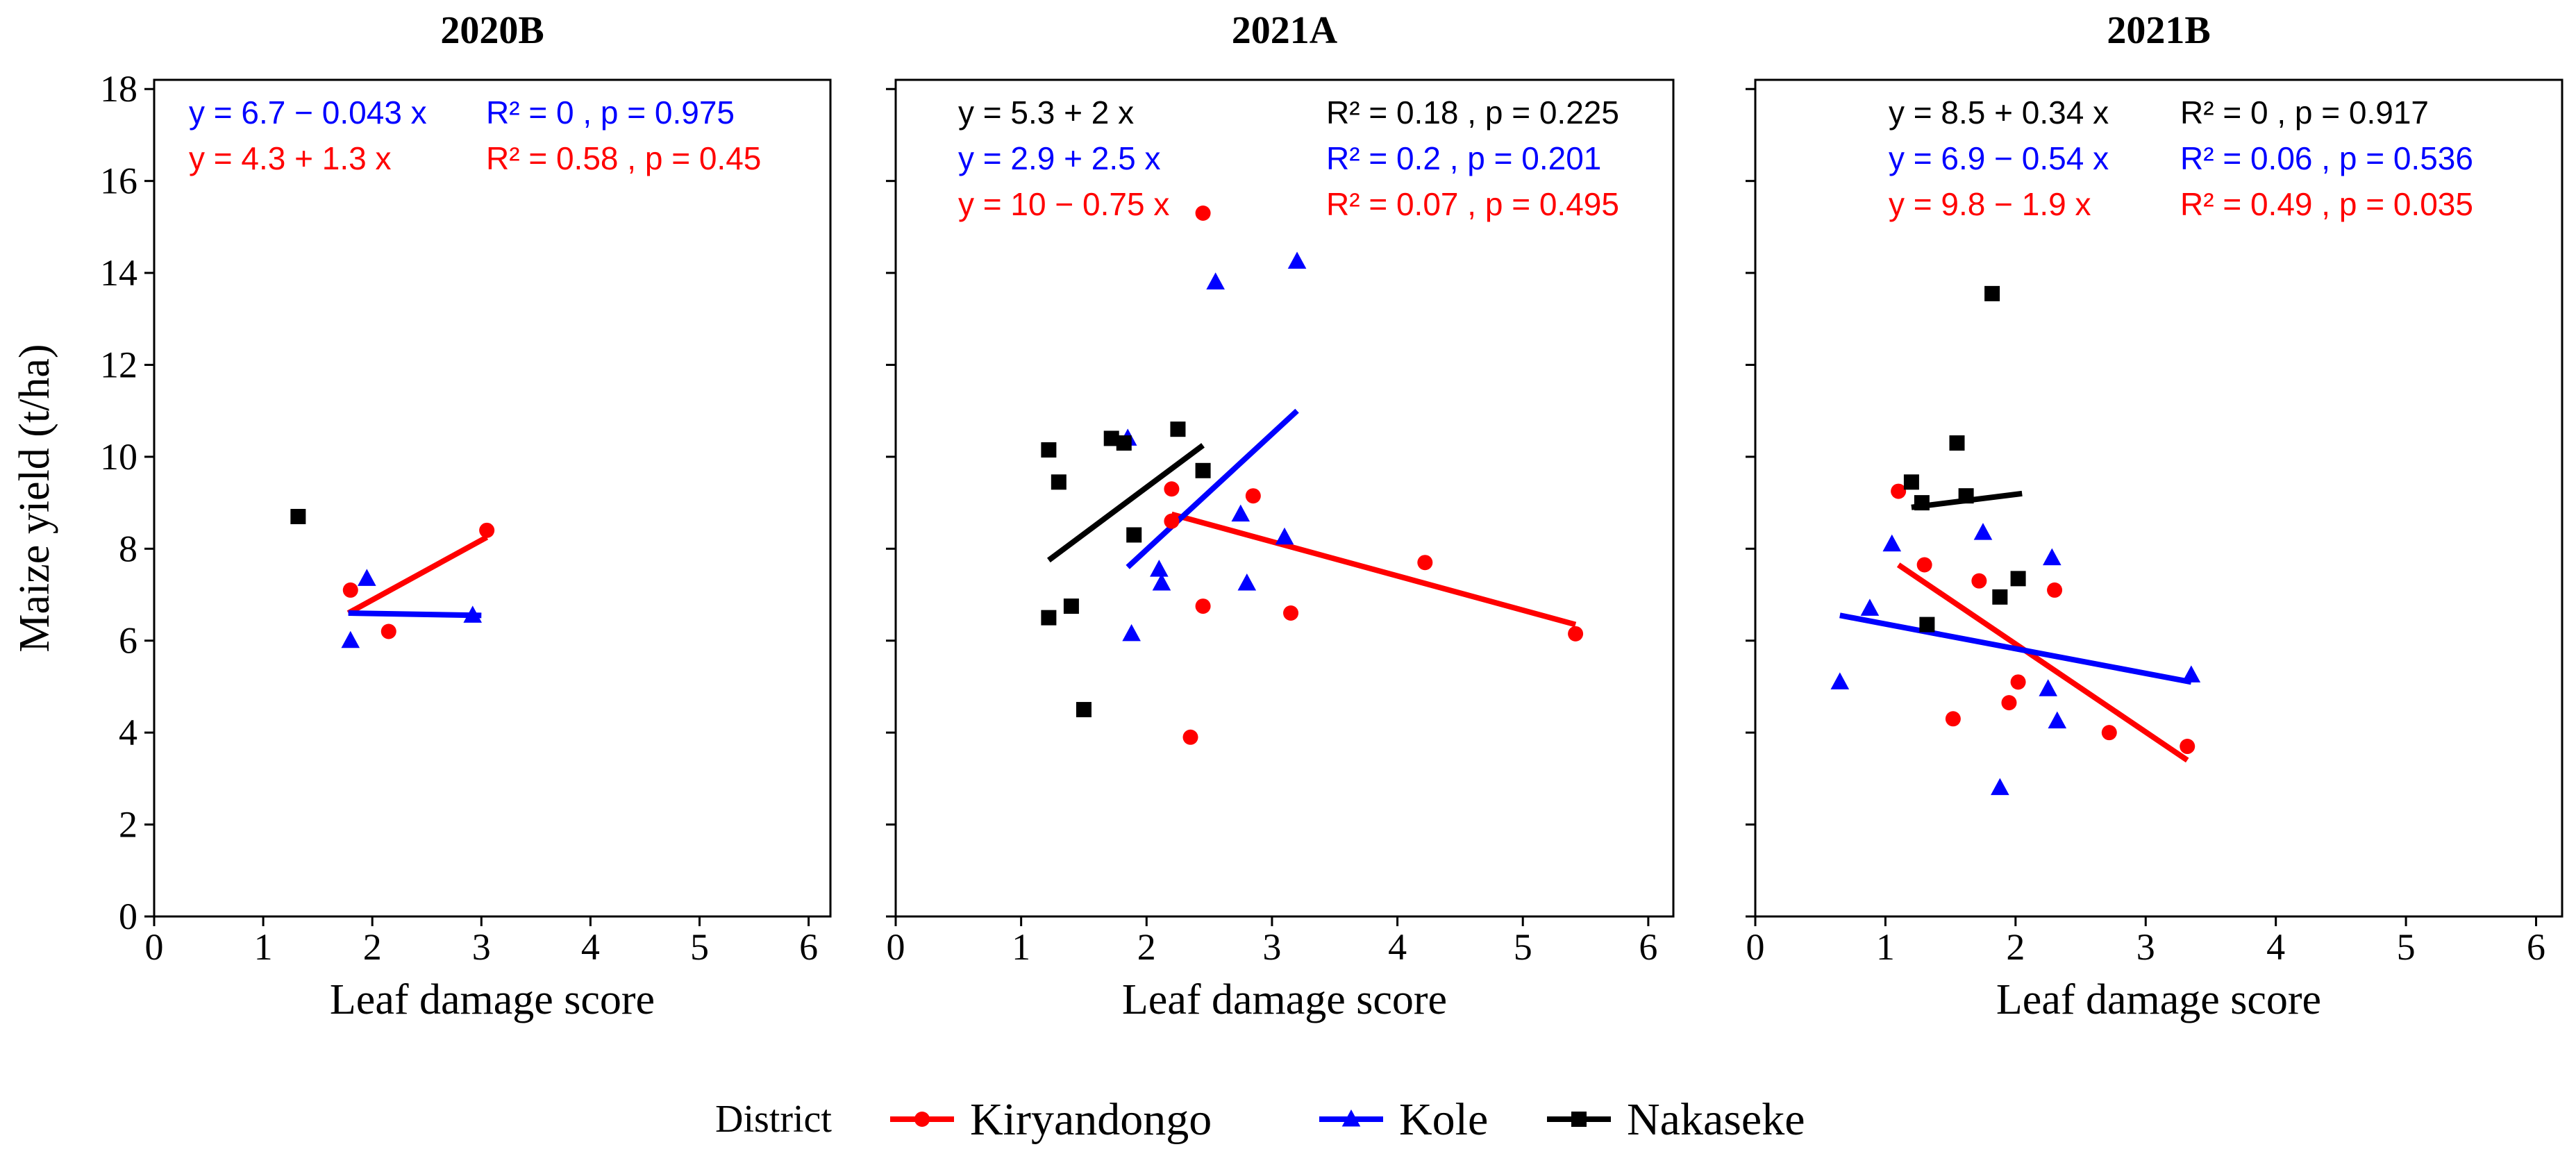 The height and width of the screenshot is (1156, 2576). Describe the element at coordinates (492, 30) in the screenshot. I see `panel-title: 2020B` at that location.